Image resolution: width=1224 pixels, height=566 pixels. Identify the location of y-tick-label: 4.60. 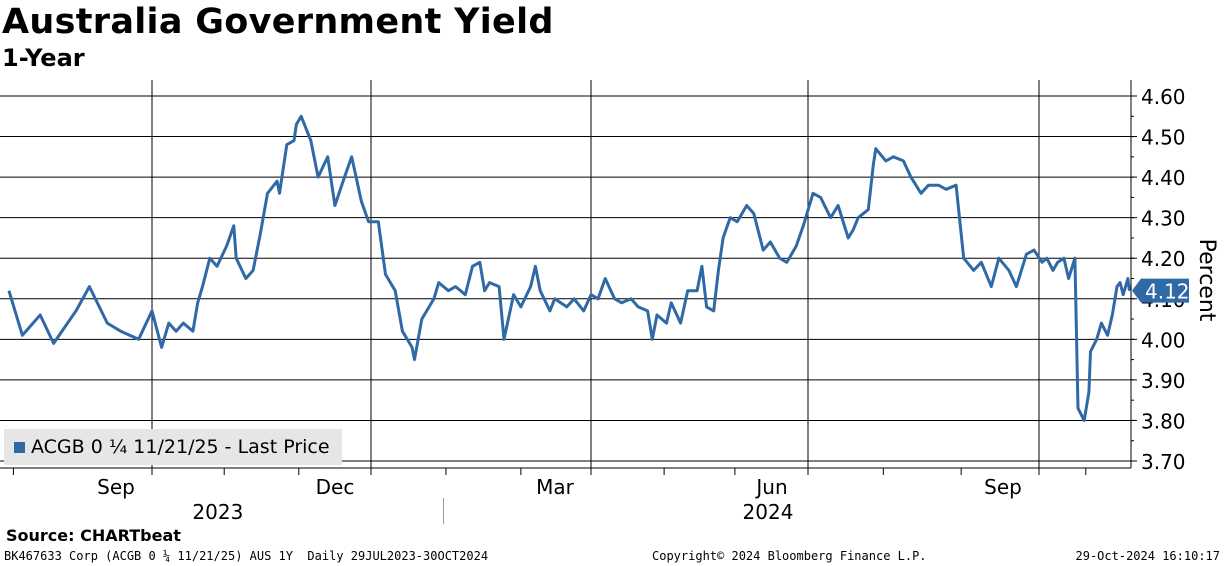
(1163, 97).